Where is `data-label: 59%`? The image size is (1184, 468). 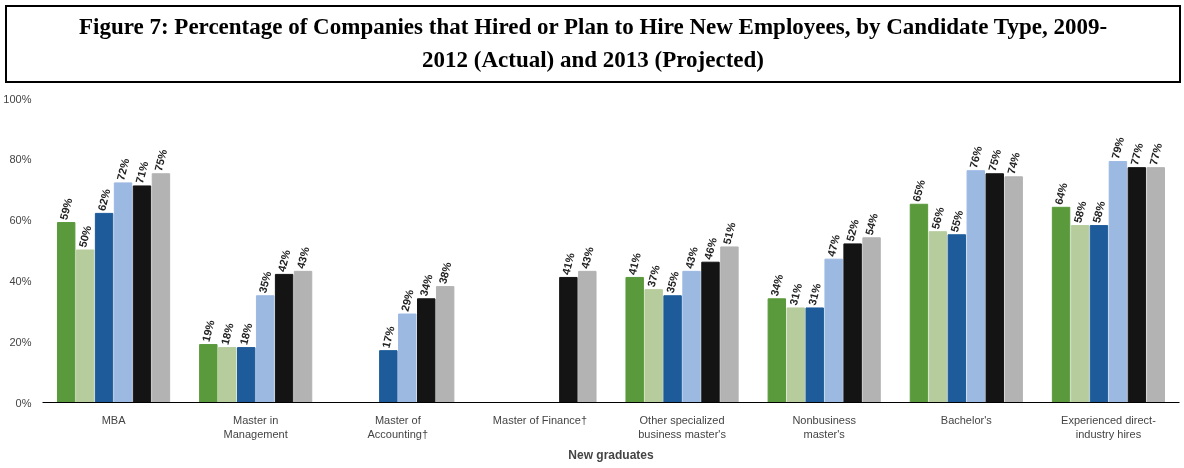
data-label: 59% is located at coordinates (66, 209).